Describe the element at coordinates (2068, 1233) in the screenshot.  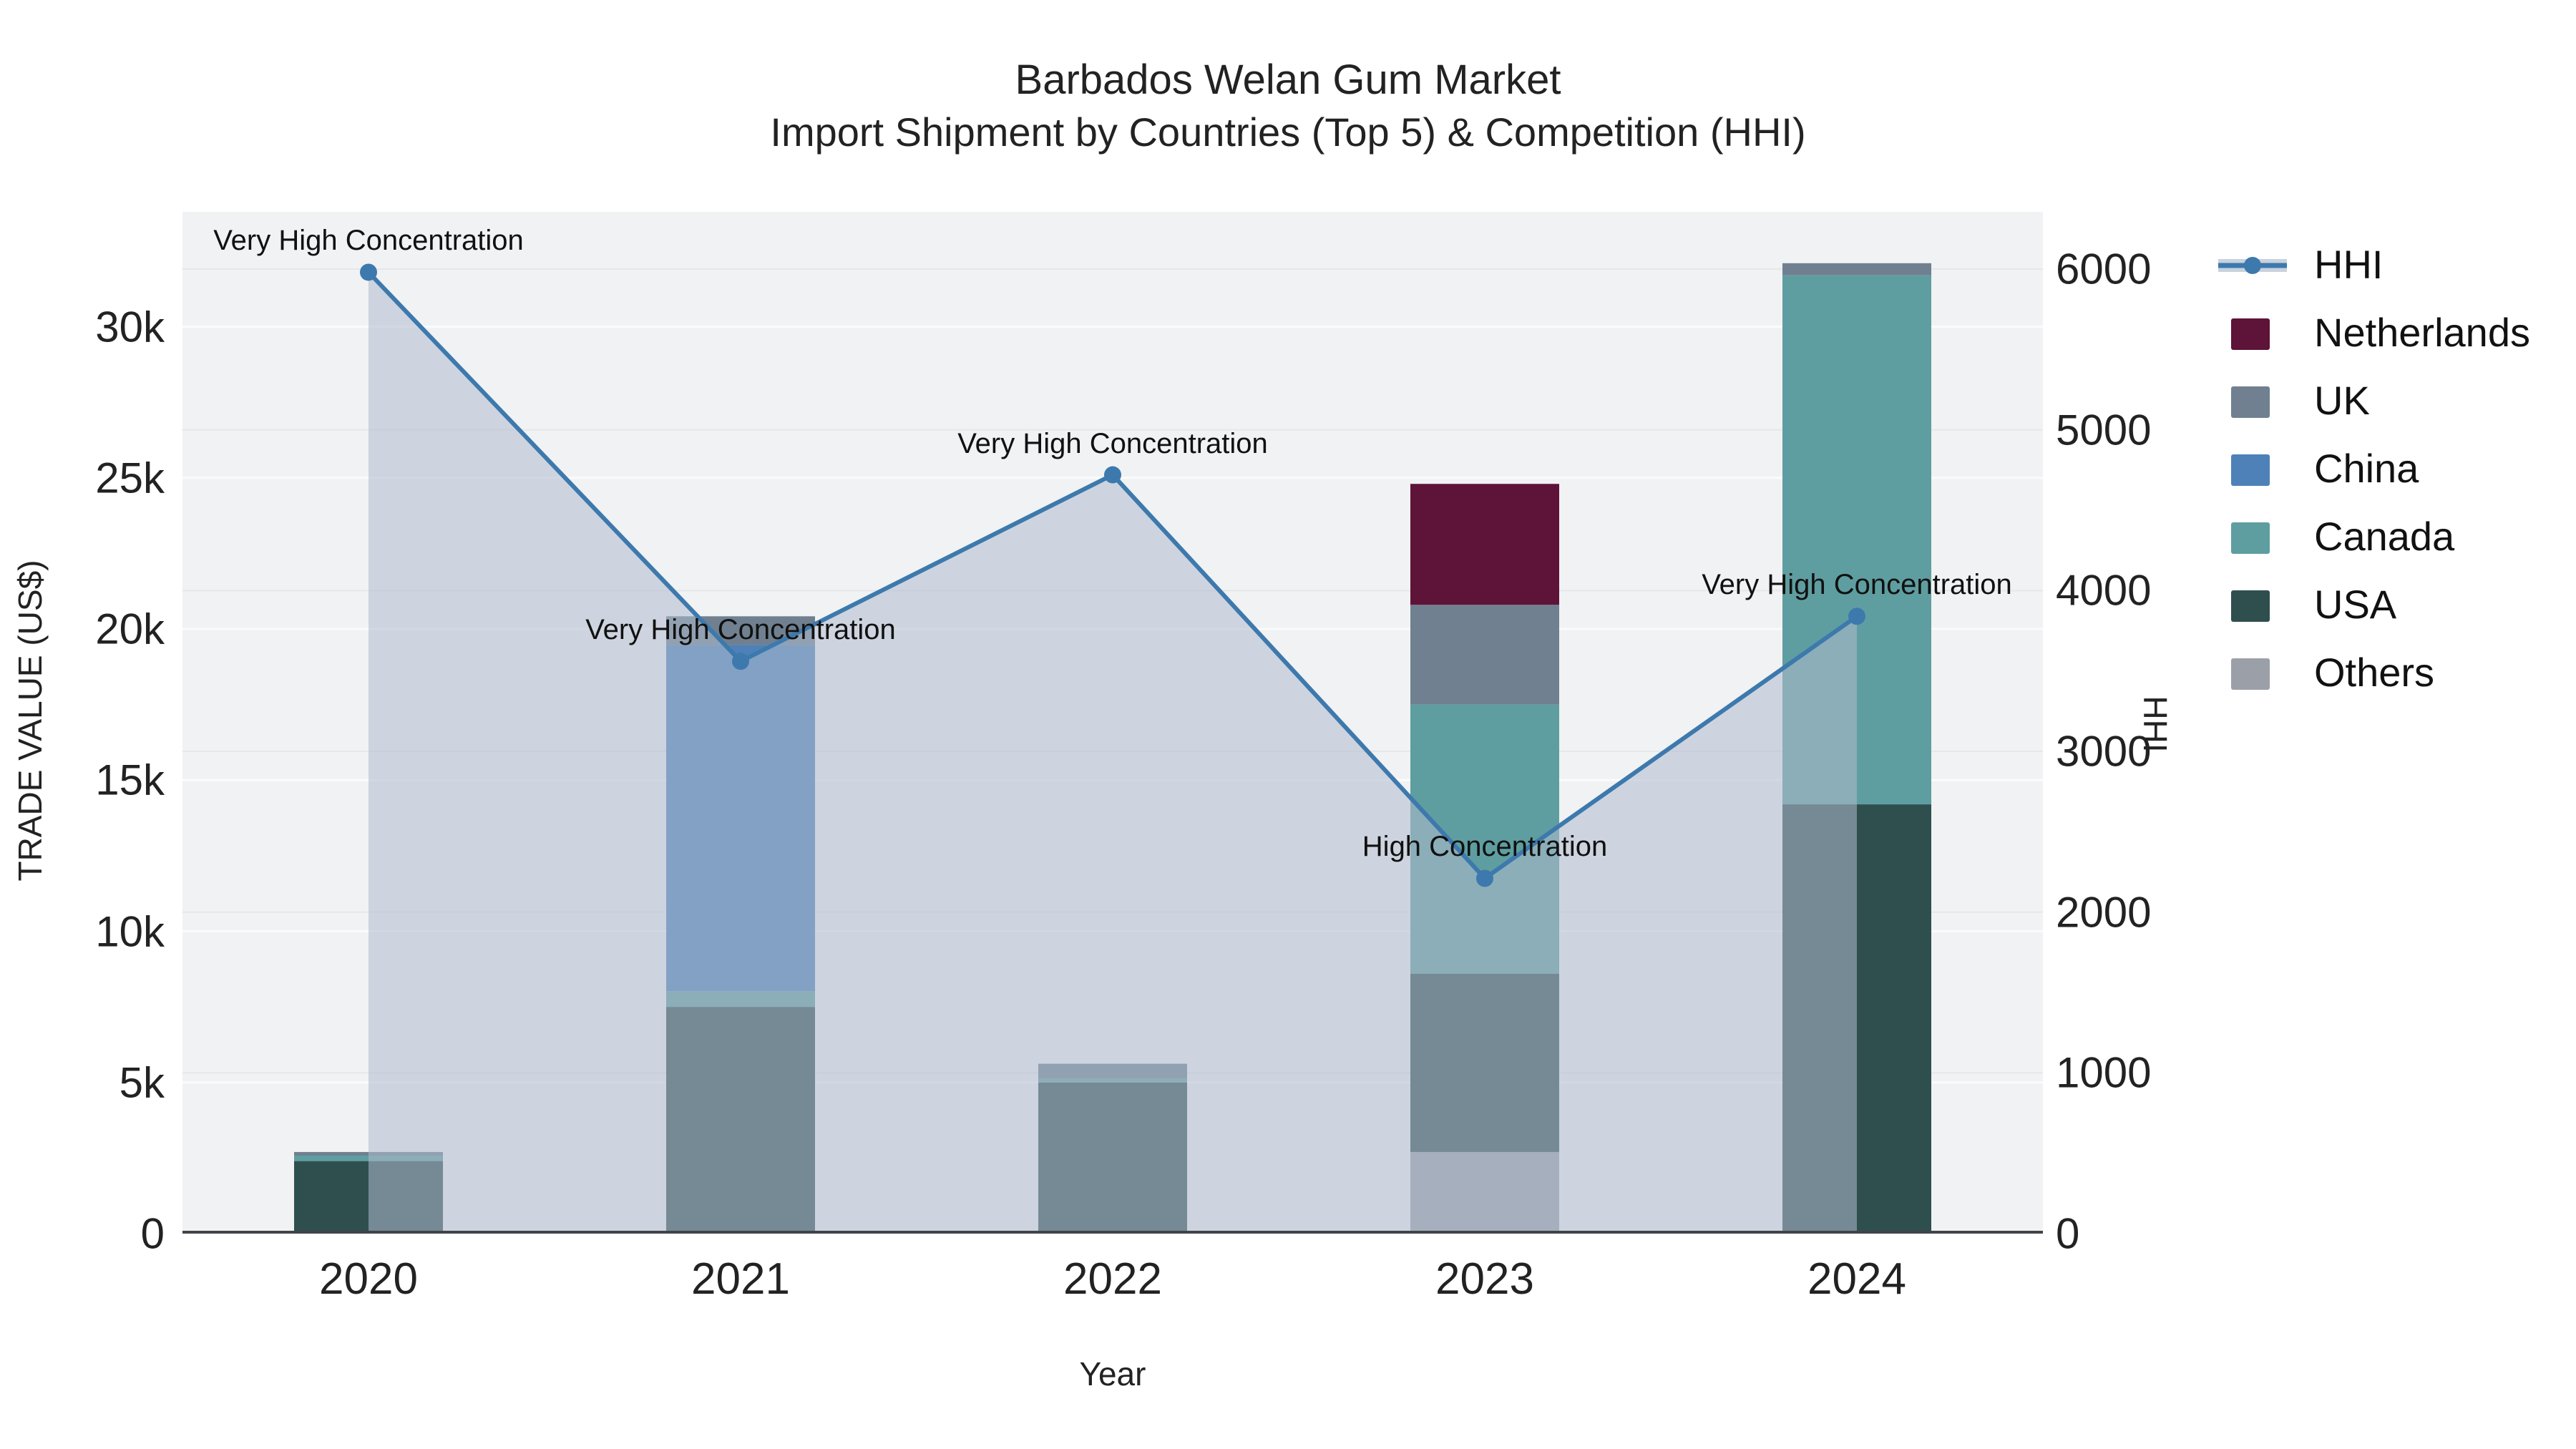
I see `right-tick-0: 0` at that location.